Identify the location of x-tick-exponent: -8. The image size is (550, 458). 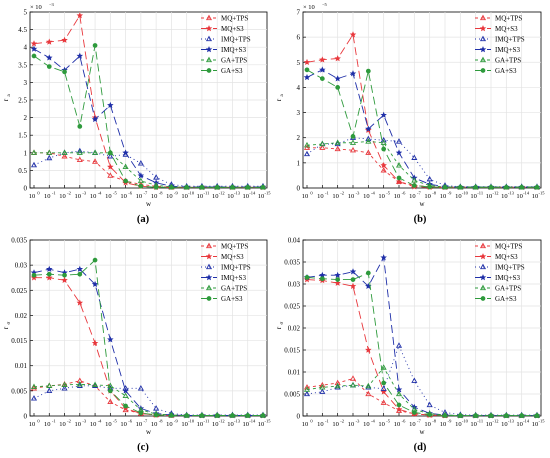
(434, 193).